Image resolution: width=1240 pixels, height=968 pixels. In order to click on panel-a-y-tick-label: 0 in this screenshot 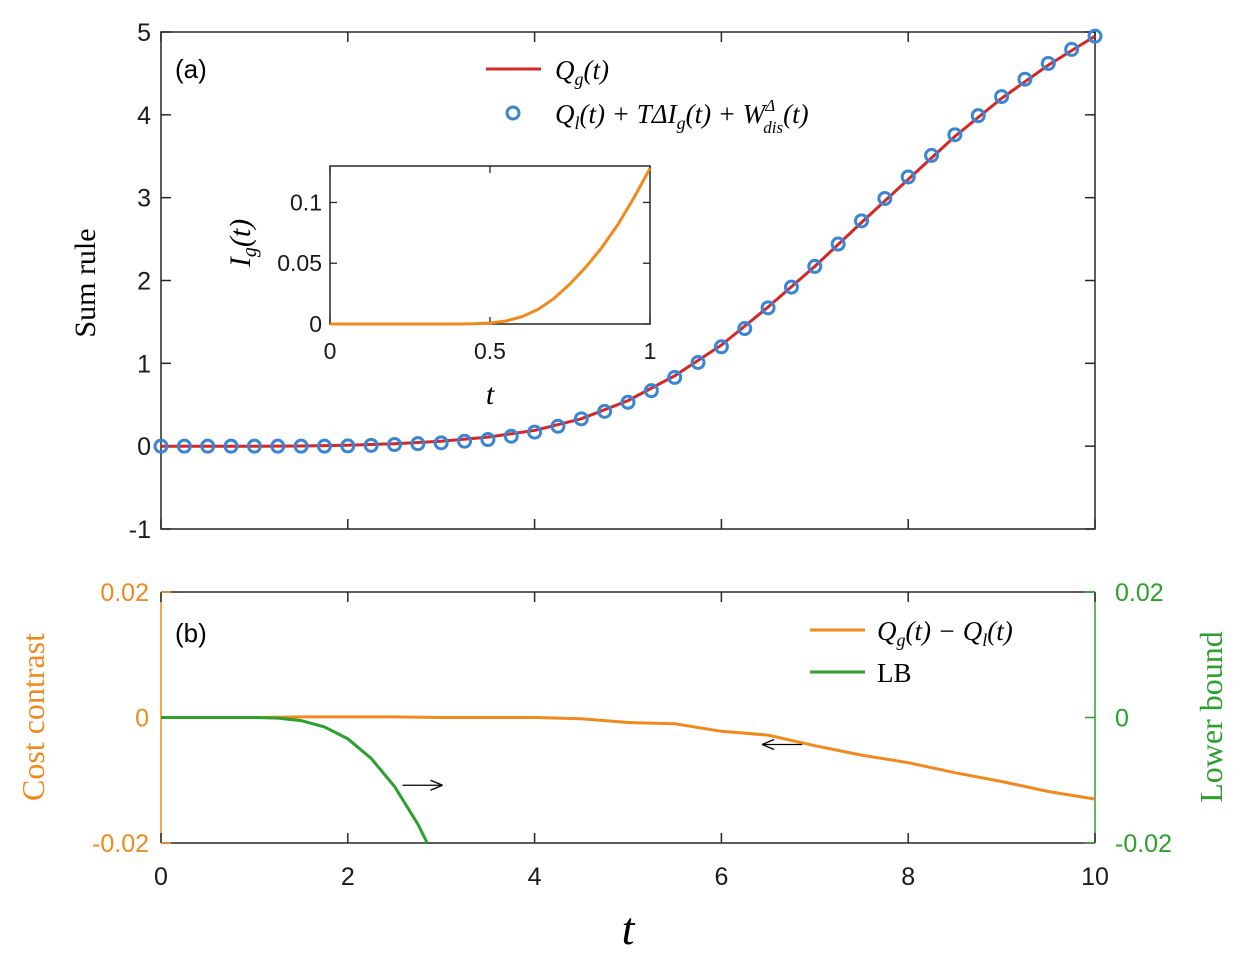, I will do `click(144, 447)`.